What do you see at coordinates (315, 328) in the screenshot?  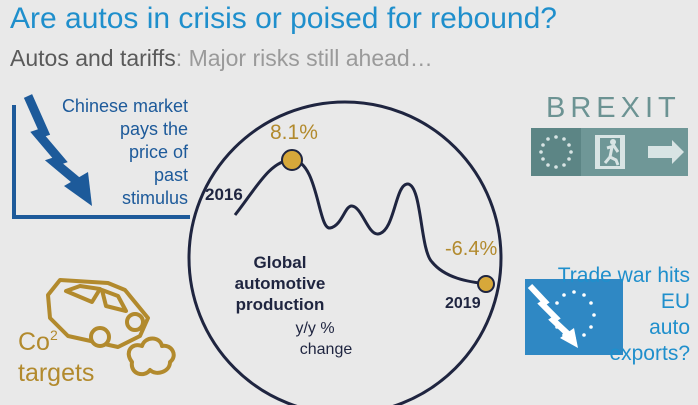 I see `caption-line: y/y %` at bounding box center [315, 328].